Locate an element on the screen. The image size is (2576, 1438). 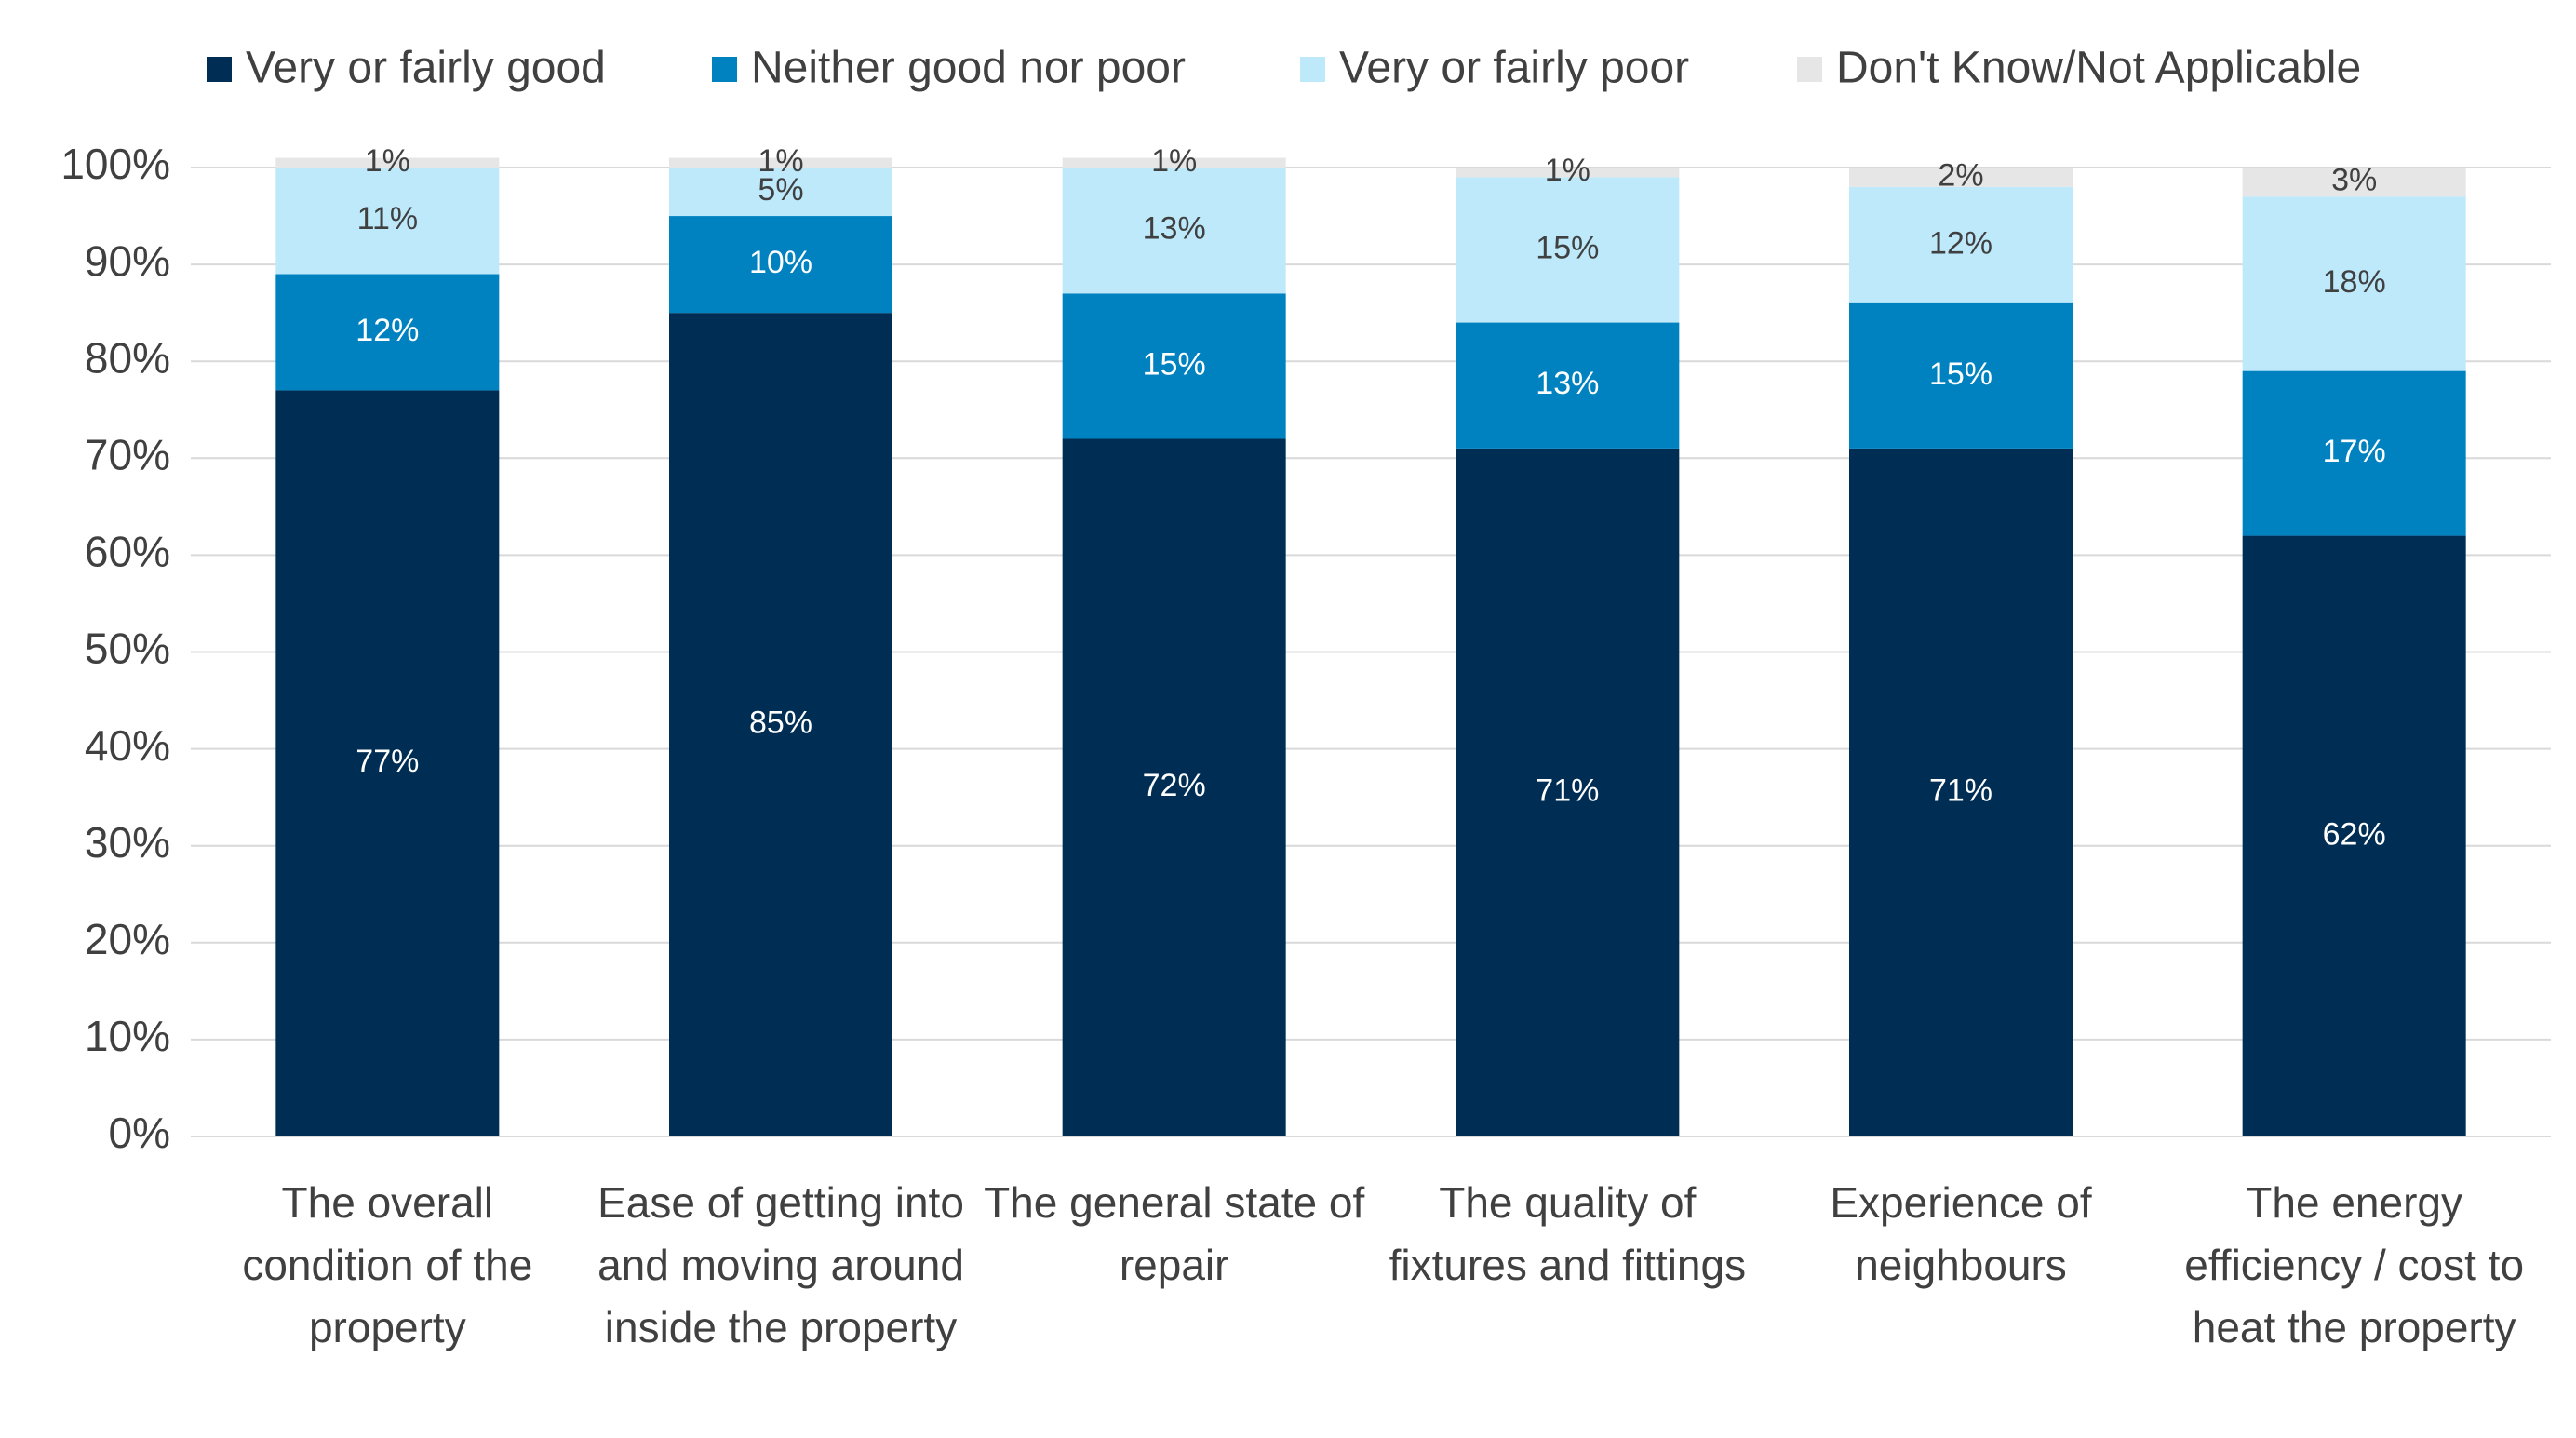
data-label: 17% is located at coordinates (2354, 452).